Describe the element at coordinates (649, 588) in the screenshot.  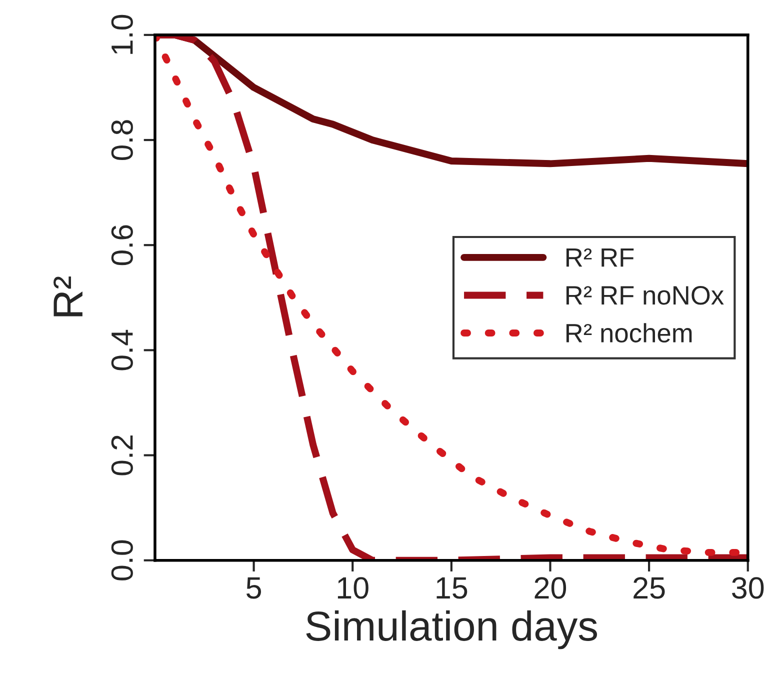
I see `x-tick-label: 25` at that location.